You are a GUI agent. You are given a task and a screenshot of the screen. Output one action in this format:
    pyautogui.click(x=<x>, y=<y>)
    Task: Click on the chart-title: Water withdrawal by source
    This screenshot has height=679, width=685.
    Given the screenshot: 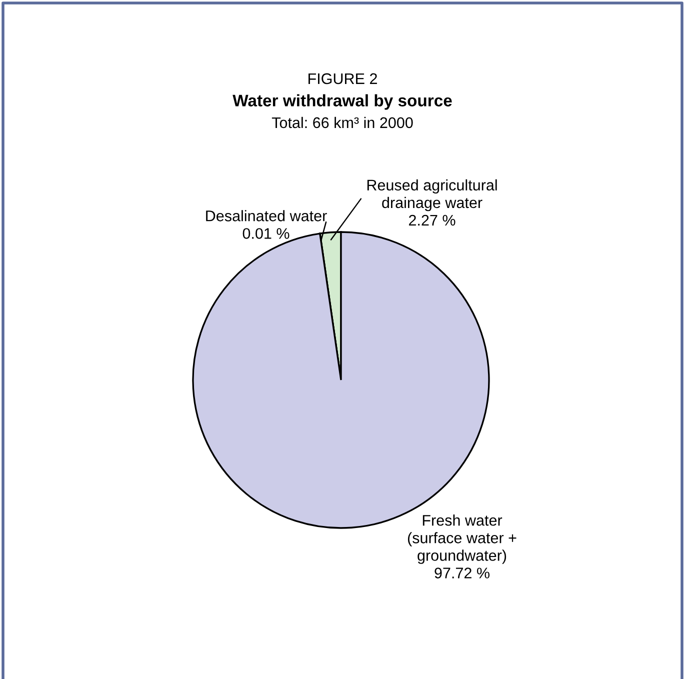 What is the action you would take?
    pyautogui.click(x=342, y=102)
    